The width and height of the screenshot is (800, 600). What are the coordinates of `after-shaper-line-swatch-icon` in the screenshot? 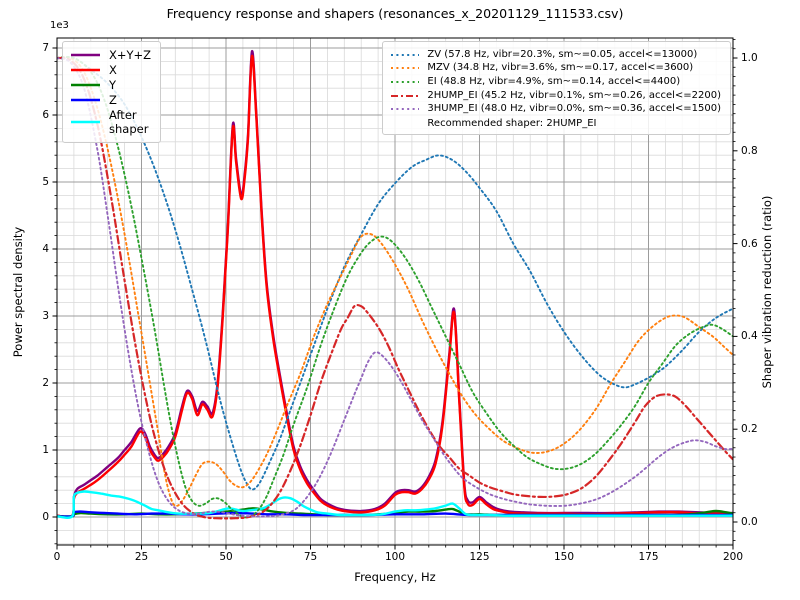 It's located at (85, 122).